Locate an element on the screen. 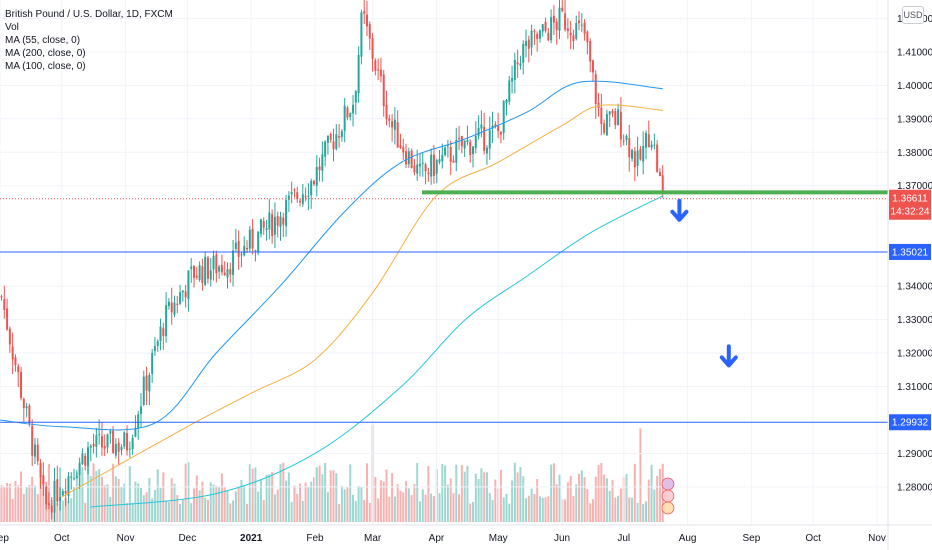  last-price-badge is located at coordinates (910, 204).